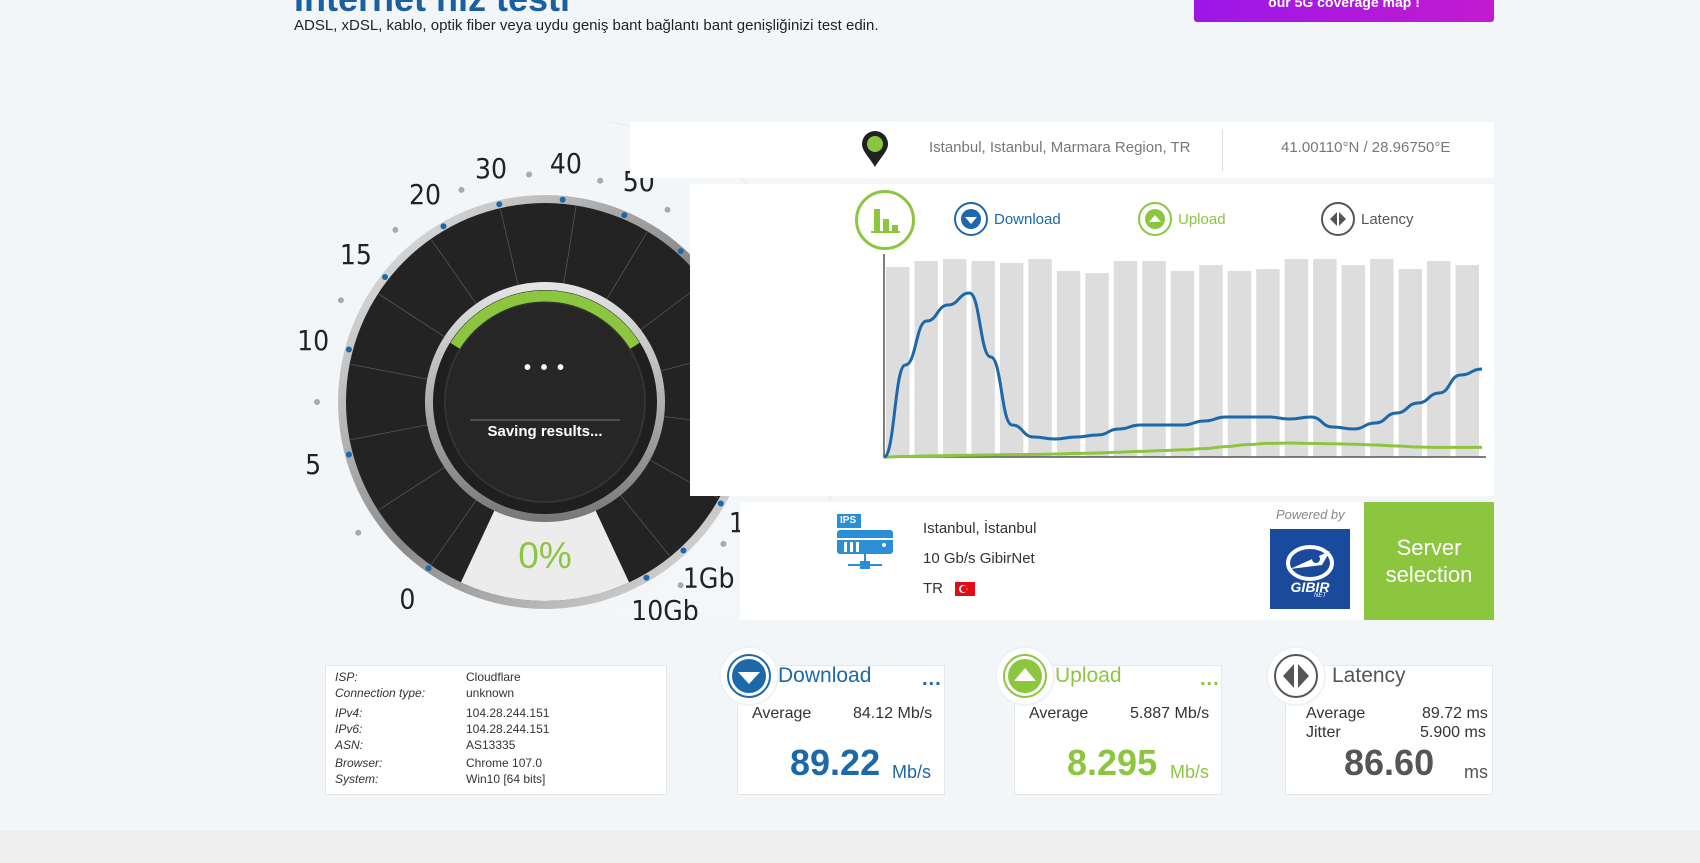  Describe the element at coordinates (1367, 219) in the screenshot. I see `legend-latency: Latency` at that location.